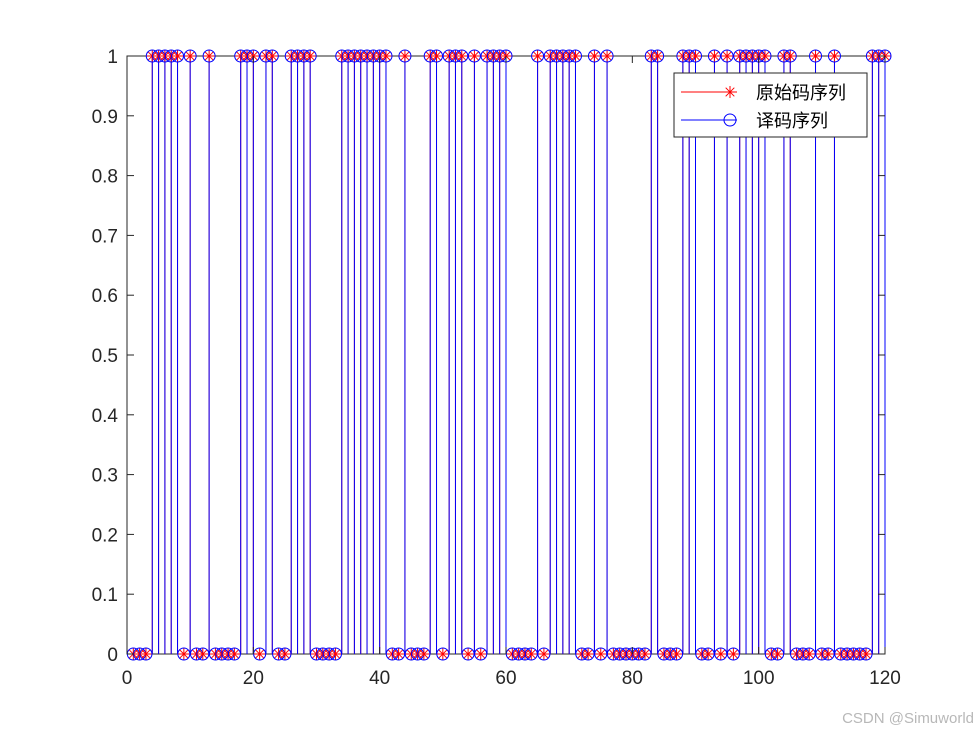  Describe the element at coordinates (105, 595) in the screenshot. I see `y-tick-label: 0.1` at that location.